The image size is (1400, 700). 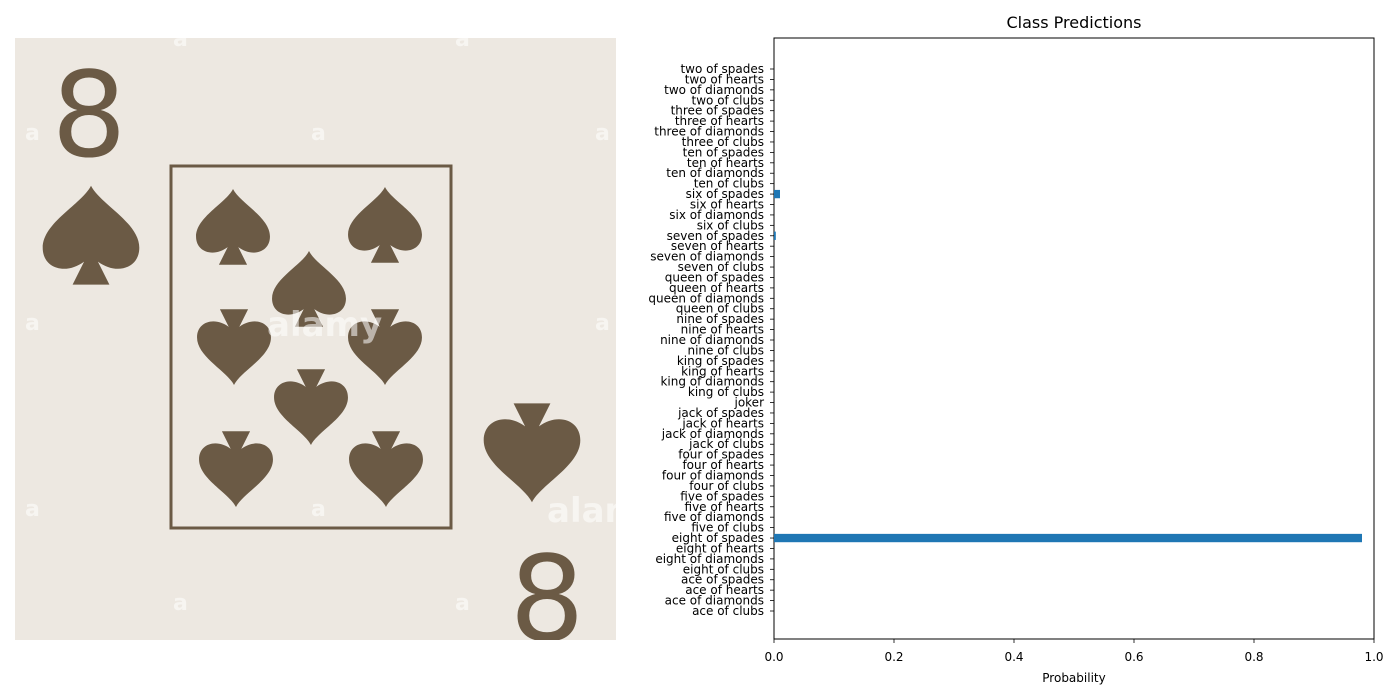 What do you see at coordinates (1253, 657) in the screenshot?
I see `x-tick-label: 0.8` at bounding box center [1253, 657].